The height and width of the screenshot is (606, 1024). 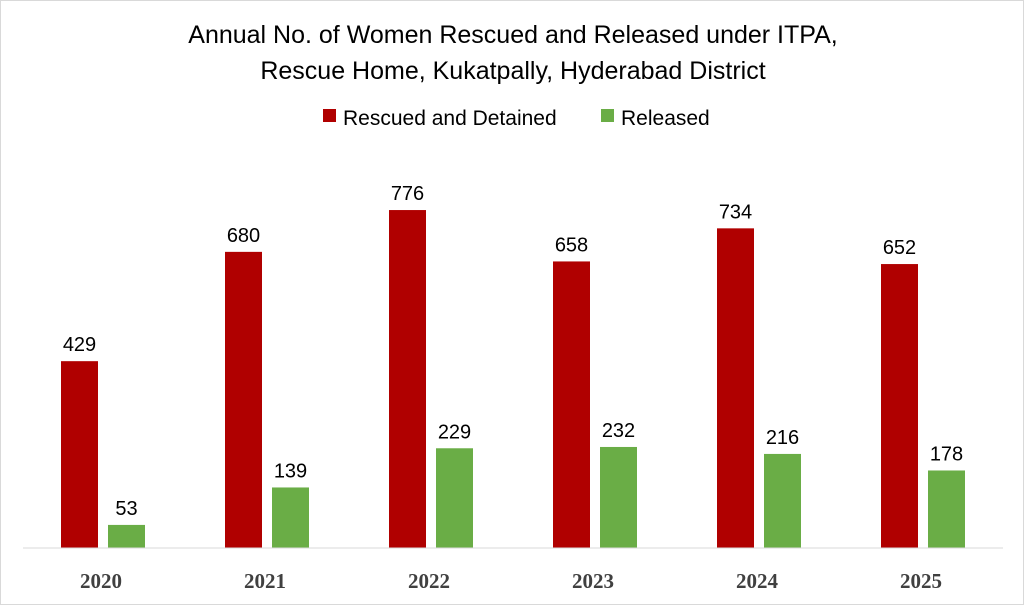 What do you see at coordinates (290, 471) in the screenshot?
I see `data-label-released-2021: 139` at bounding box center [290, 471].